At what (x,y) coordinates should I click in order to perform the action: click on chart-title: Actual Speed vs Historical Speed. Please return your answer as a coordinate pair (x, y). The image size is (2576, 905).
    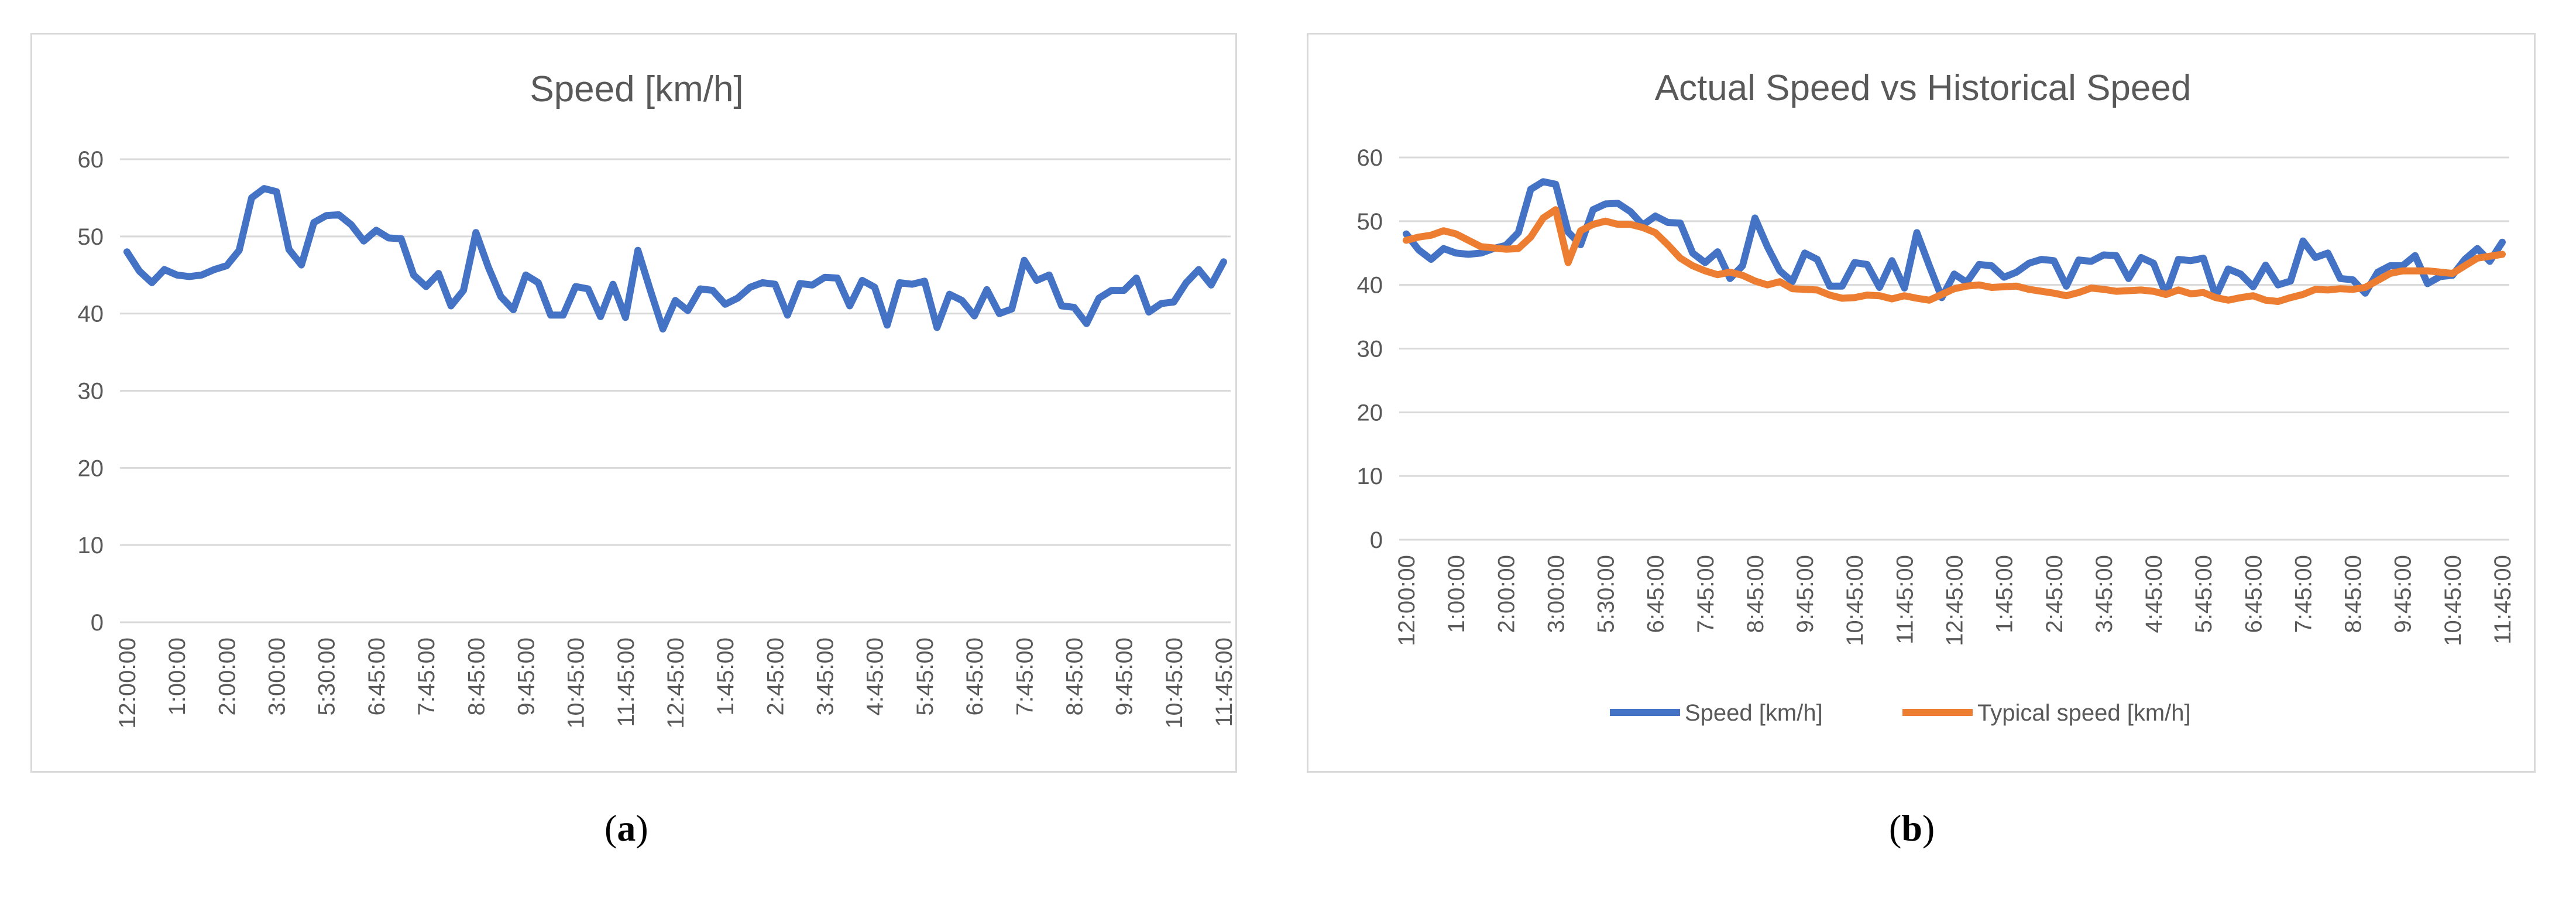
    Looking at the image, I should click on (1924, 88).